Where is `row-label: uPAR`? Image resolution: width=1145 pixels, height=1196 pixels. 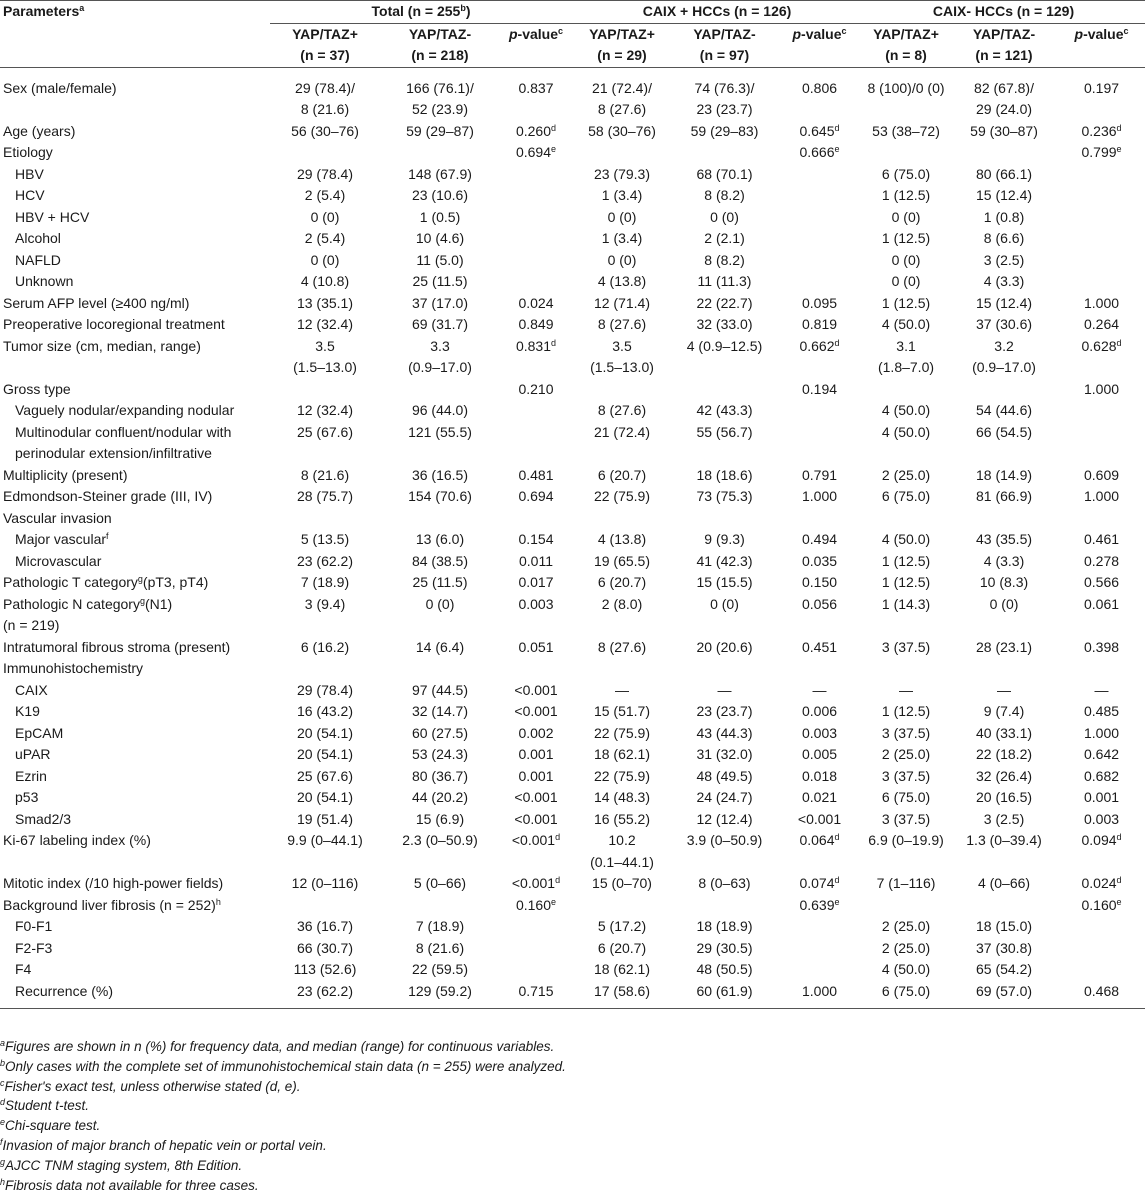
row-label: uPAR is located at coordinates (33, 754).